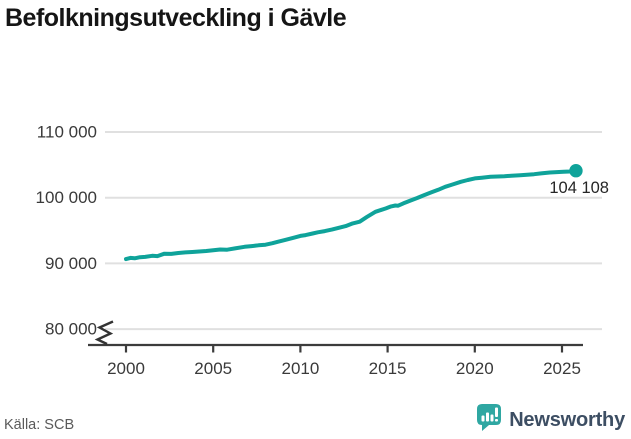  What do you see at coordinates (176, 18) in the screenshot?
I see `page-title: Befolkningsutveckling i Gävle` at bounding box center [176, 18].